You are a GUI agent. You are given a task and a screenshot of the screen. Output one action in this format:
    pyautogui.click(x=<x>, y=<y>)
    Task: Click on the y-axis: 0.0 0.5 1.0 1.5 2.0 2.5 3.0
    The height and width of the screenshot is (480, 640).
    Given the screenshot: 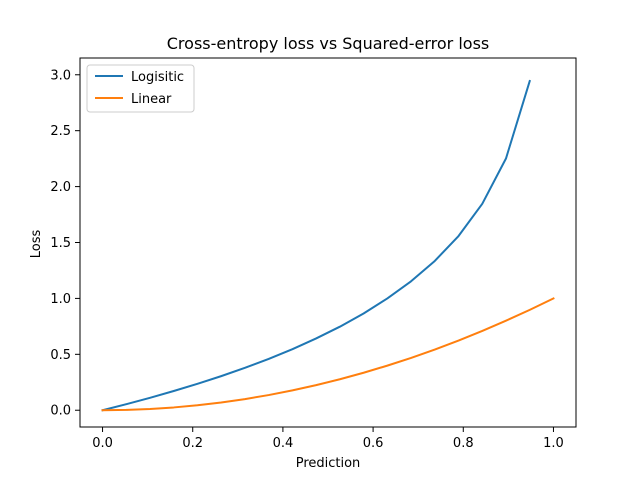 What is the action you would take?
    pyautogui.click(x=65, y=243)
    